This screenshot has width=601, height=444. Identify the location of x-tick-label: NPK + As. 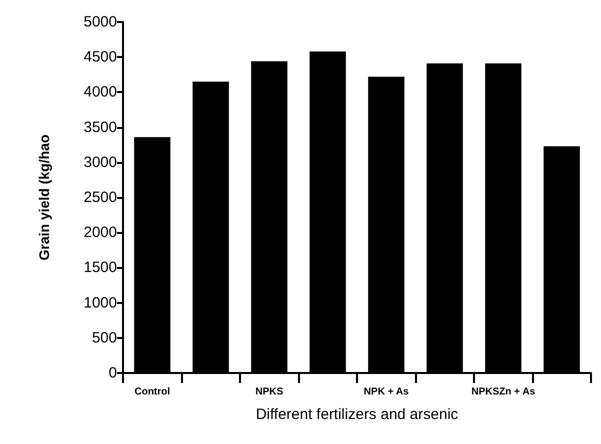
(387, 392).